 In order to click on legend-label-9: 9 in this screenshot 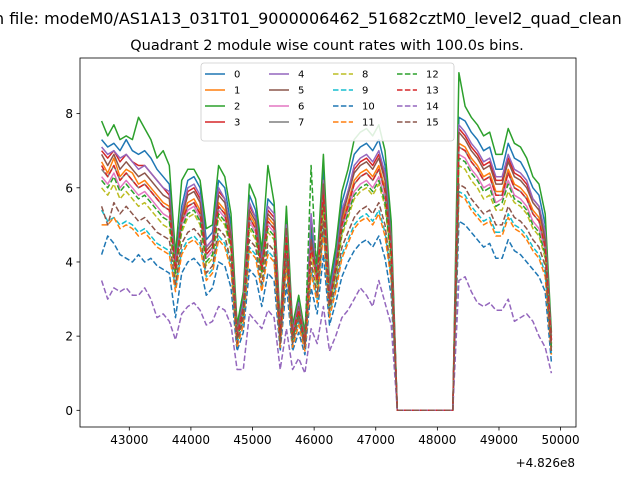, I will do `click(365, 91)`.